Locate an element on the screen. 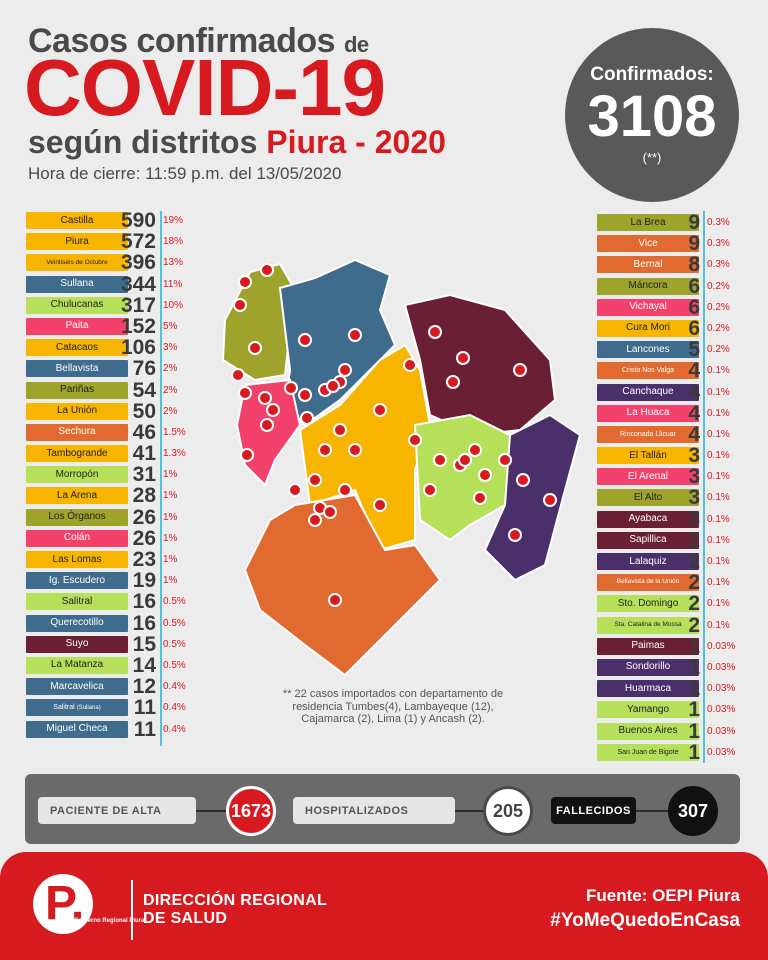 The height and width of the screenshot is (960, 768). district-row: Cura Mori 6 0.2% is located at coordinates (384, 328).